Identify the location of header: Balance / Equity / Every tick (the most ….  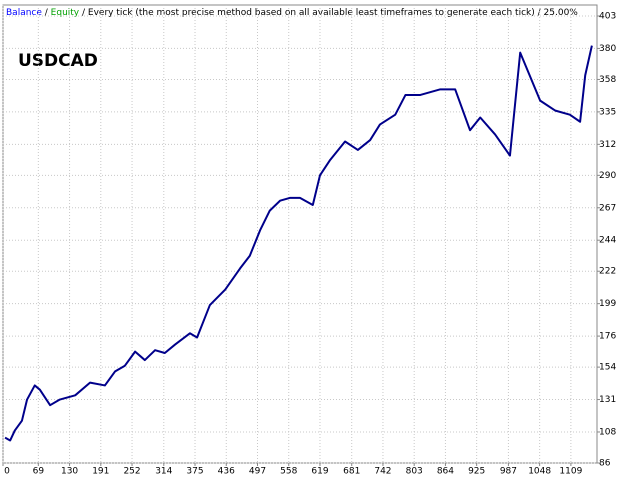
(292, 13).